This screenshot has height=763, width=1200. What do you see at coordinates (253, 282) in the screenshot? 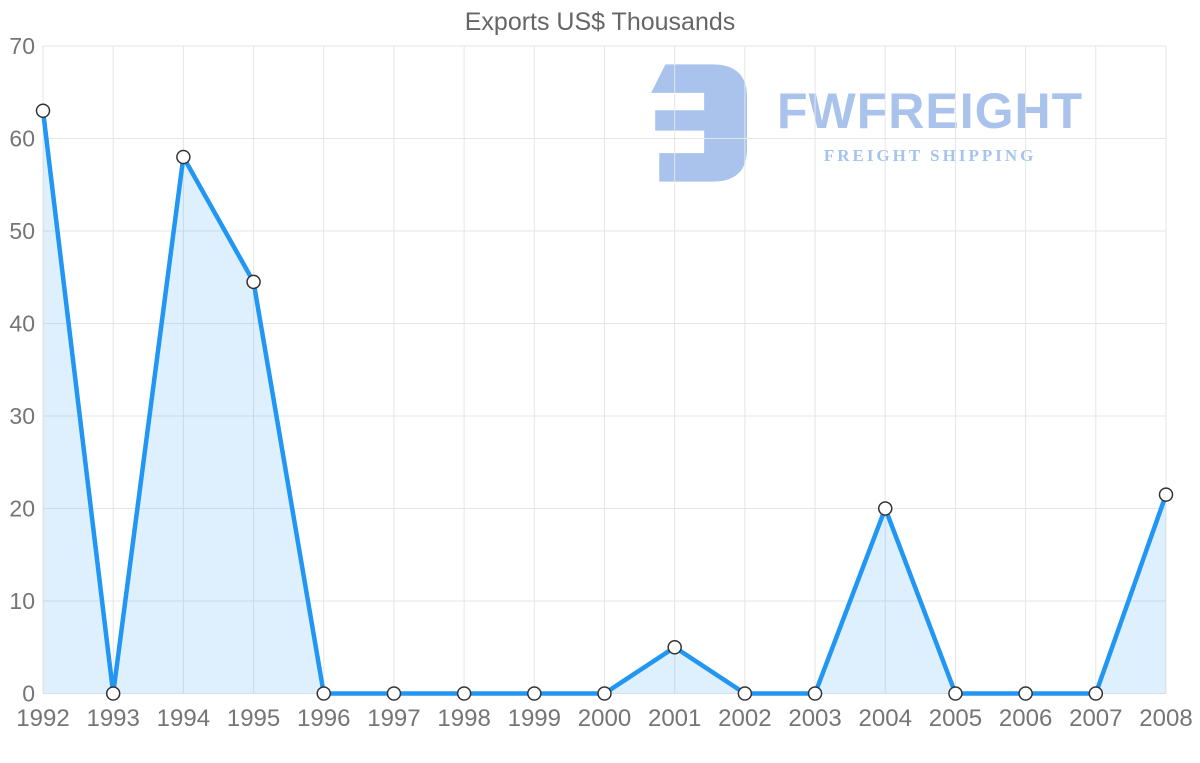
I see `data-point-1995` at bounding box center [253, 282].